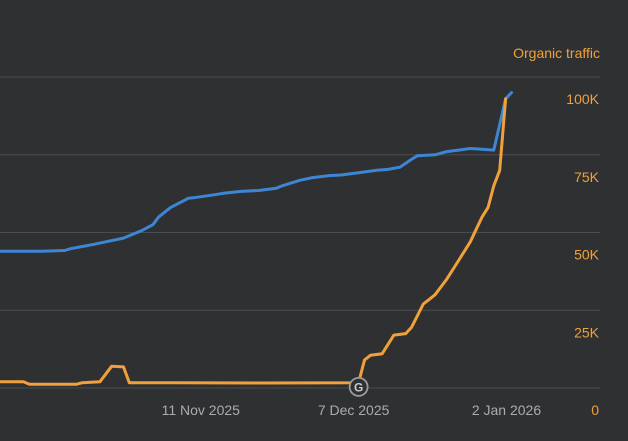  I want to click on x-tick-label: 2 Jan 2026, so click(506, 410).